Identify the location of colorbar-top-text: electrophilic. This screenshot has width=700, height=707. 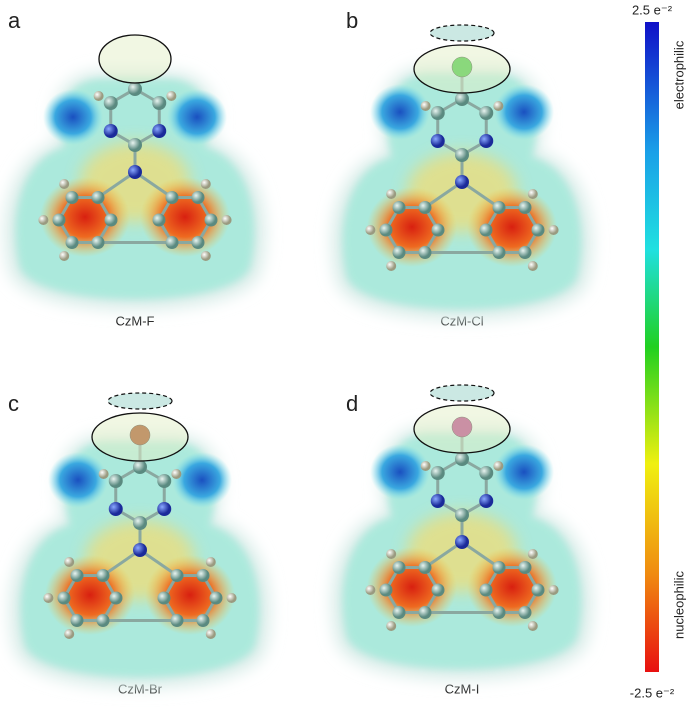
(678, 74).